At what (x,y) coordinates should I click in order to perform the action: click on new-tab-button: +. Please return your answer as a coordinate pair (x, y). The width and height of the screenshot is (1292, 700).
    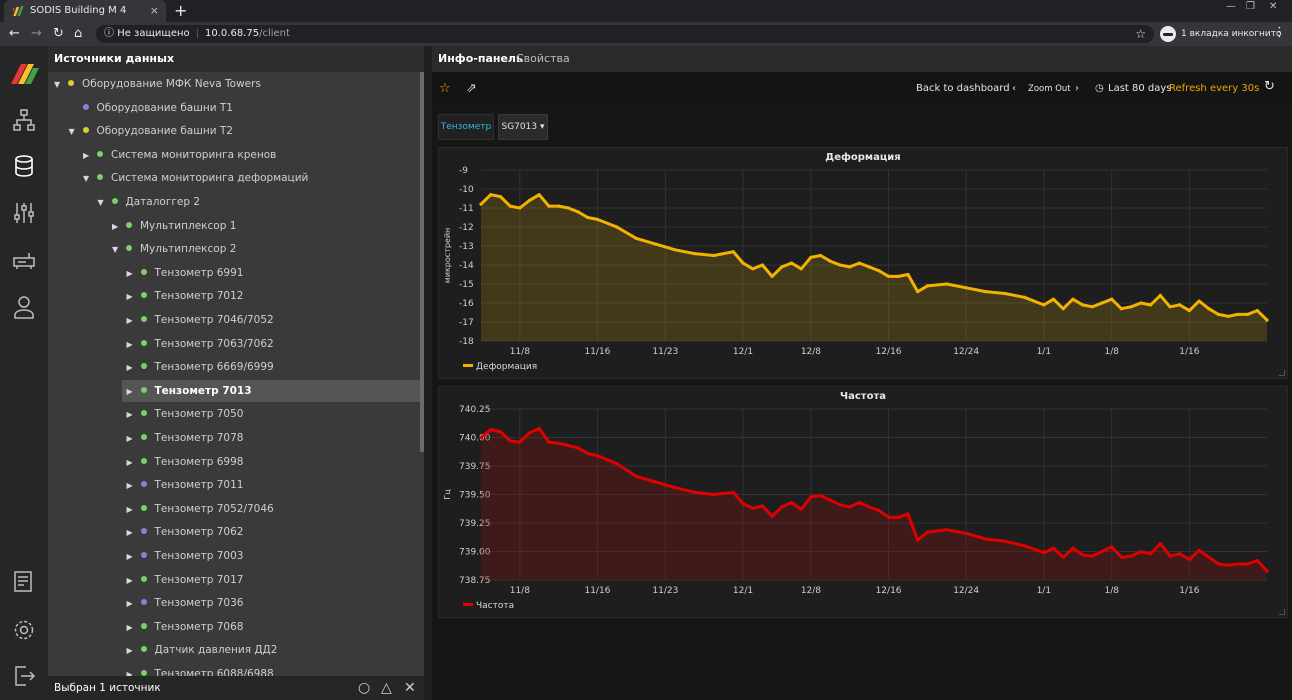
    Looking at the image, I should click on (181, 10).